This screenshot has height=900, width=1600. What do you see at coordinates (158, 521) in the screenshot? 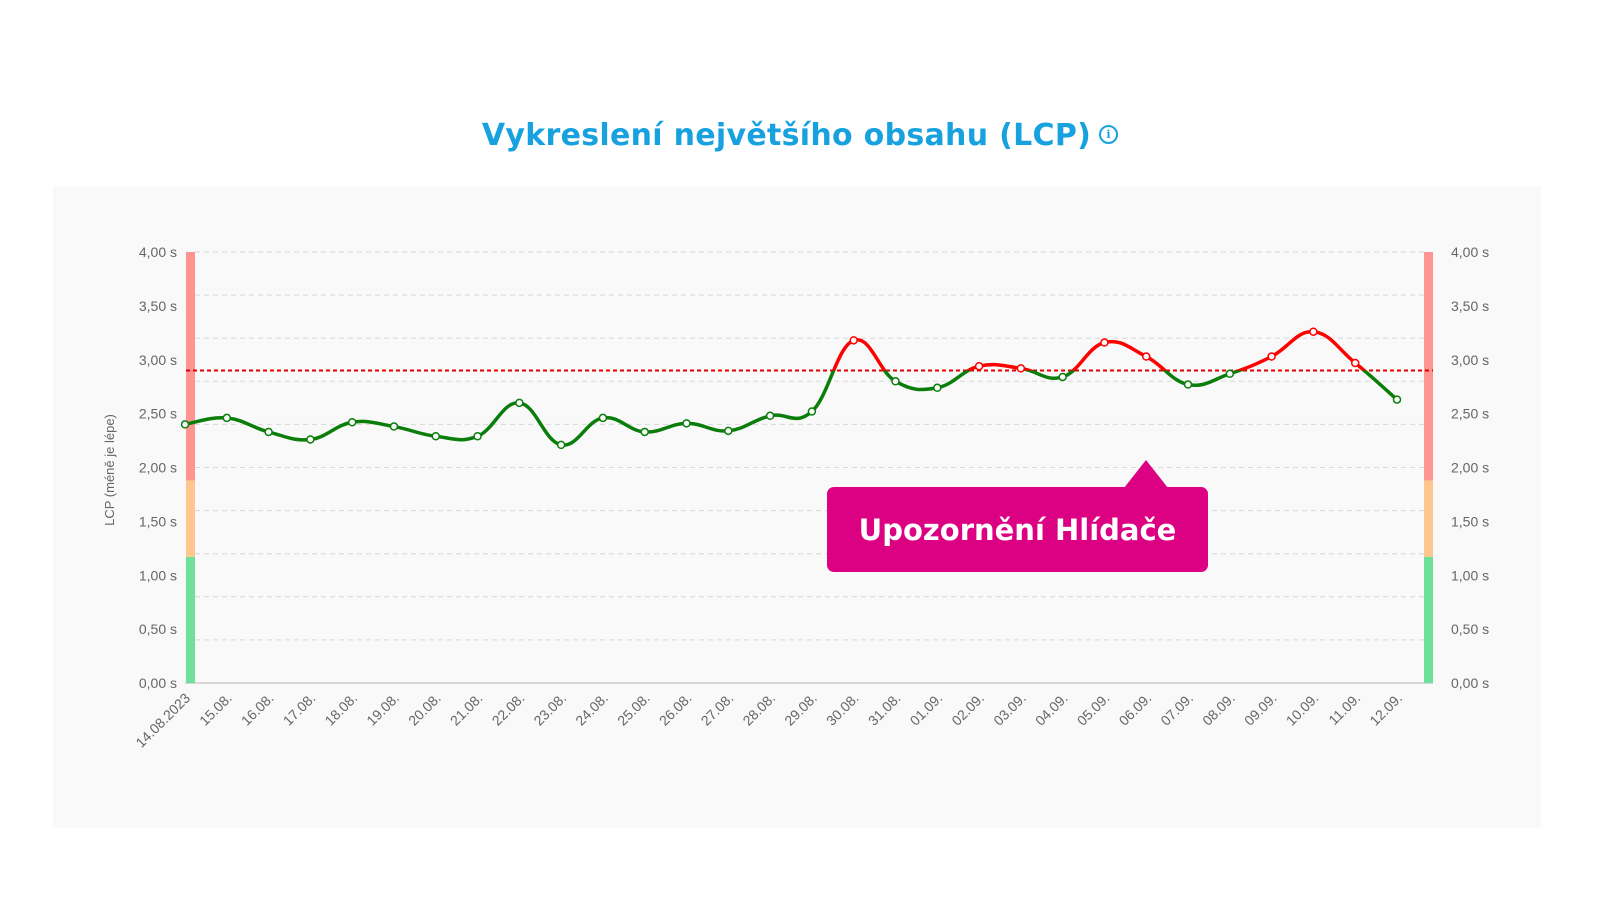
I see `y-tick-left: 1,50 s` at bounding box center [158, 521].